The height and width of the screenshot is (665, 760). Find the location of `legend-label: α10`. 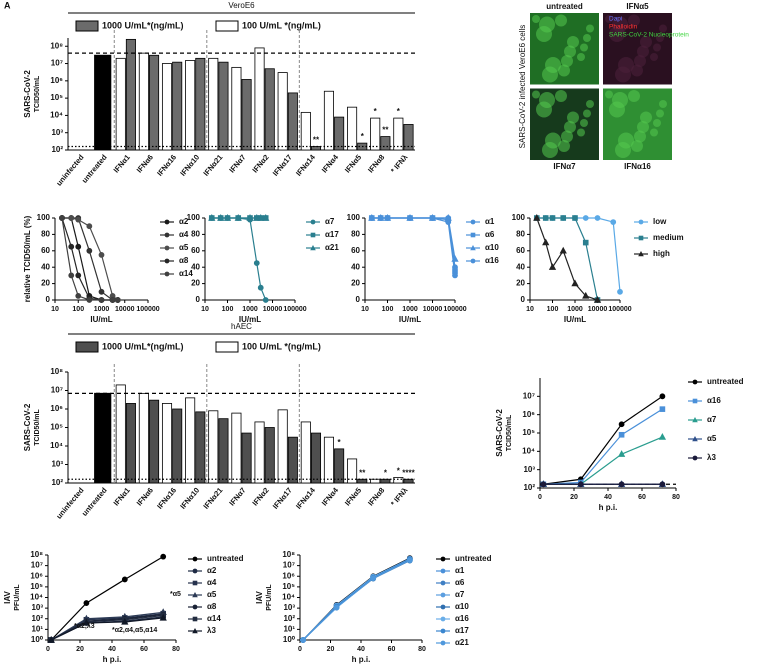

legend-label: α10 is located at coordinates (492, 247).